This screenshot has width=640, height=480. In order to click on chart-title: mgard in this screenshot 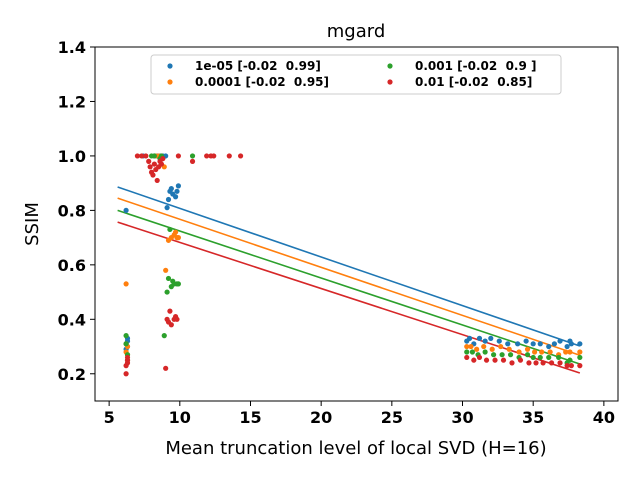, I will do `click(356, 31)`.